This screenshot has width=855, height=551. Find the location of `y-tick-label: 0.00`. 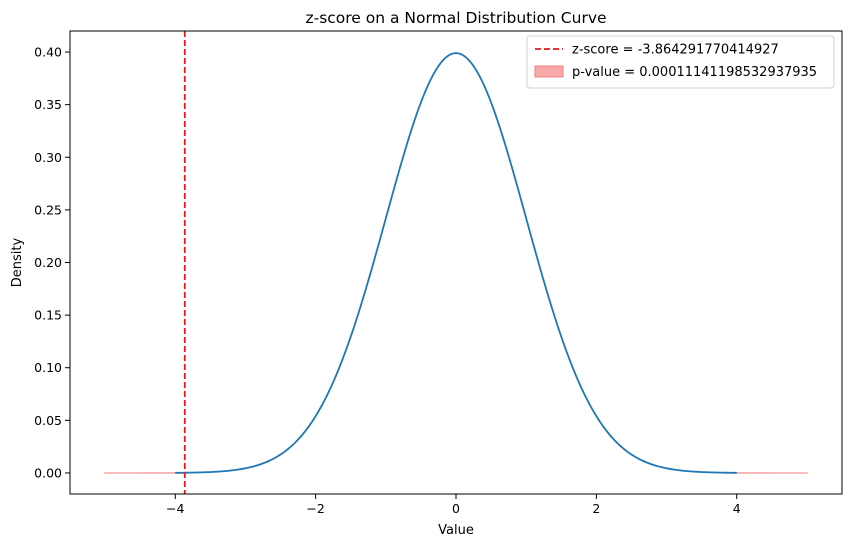

y-tick-label: 0.00 is located at coordinates (48, 472).